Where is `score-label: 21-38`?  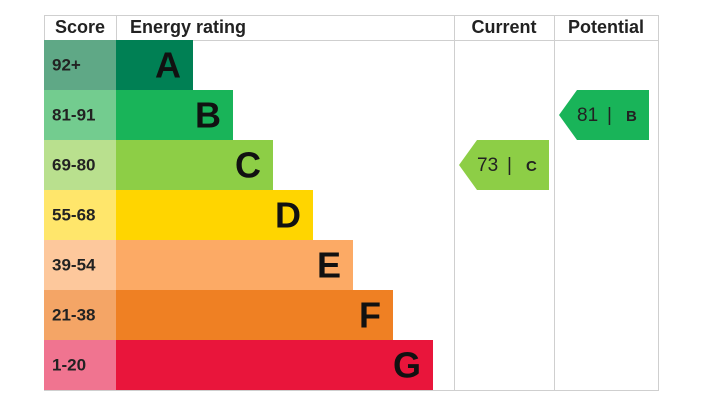 score-label: 21-38 is located at coordinates (73, 314).